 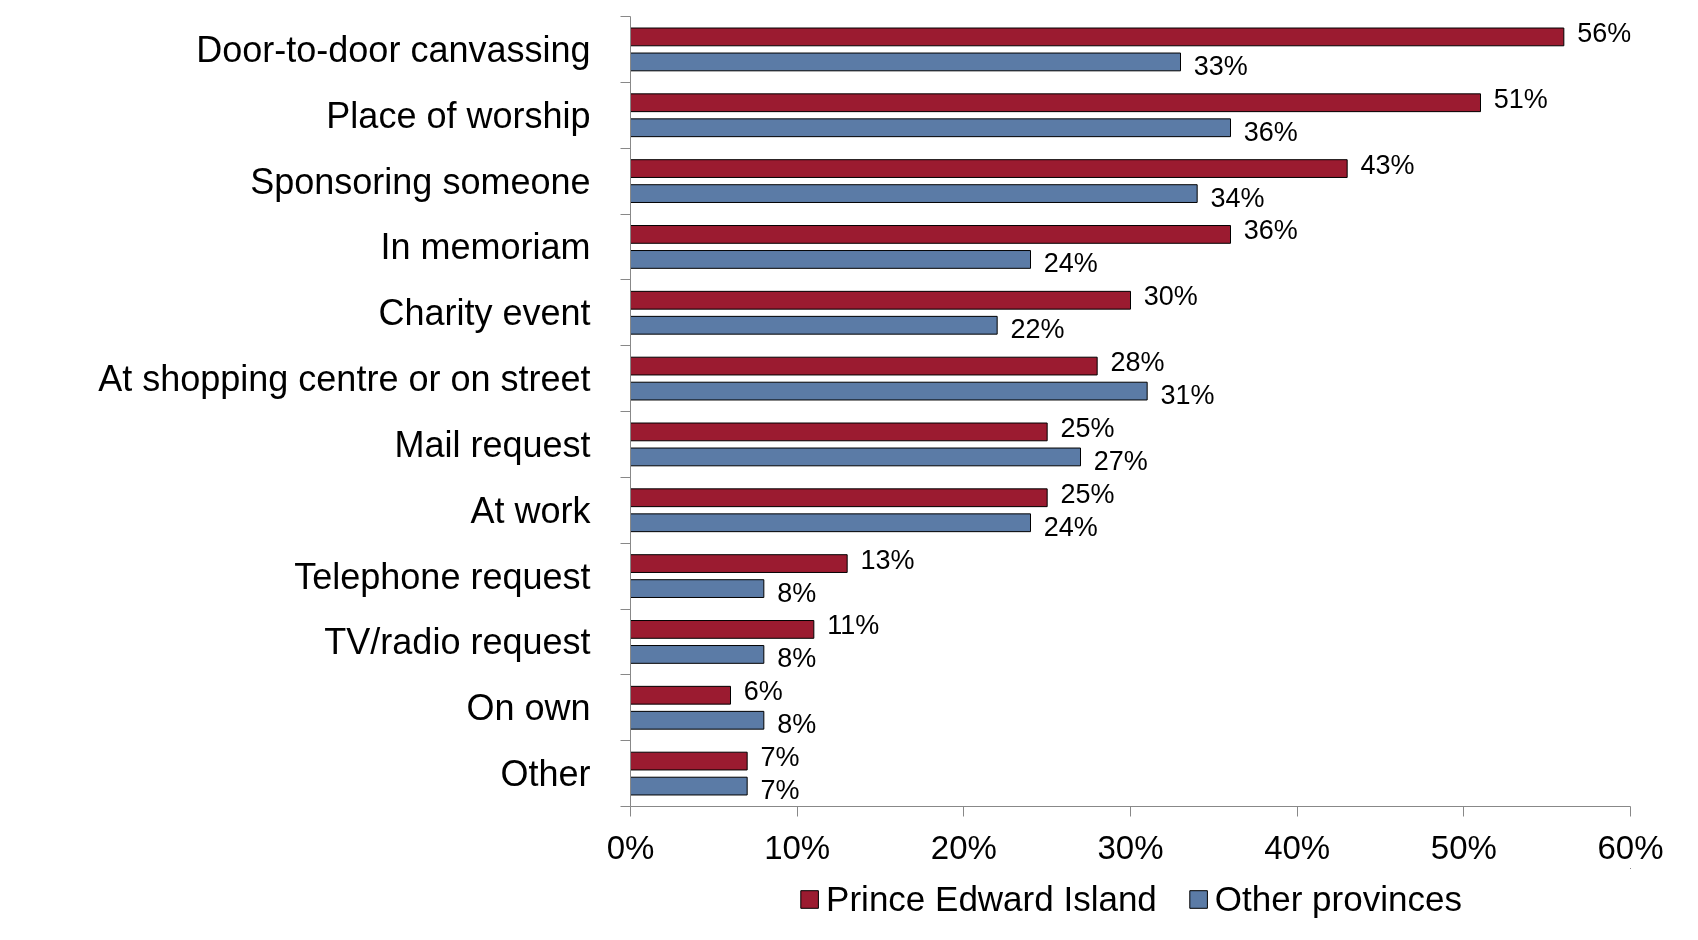 What do you see at coordinates (1187, 395) in the screenshot?
I see `data-label: 31%` at bounding box center [1187, 395].